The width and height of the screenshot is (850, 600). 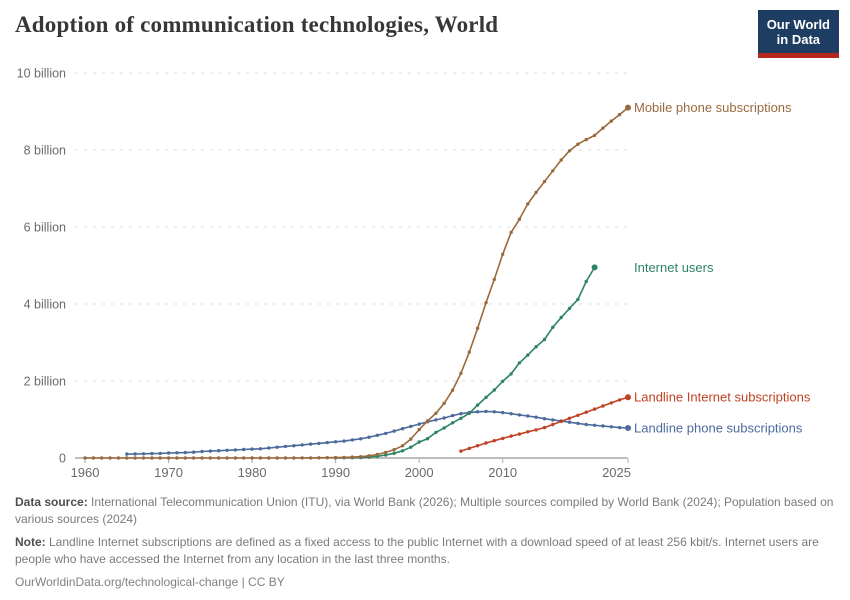 What do you see at coordinates (674, 267) in the screenshot?
I see `series-label-internet-users: Internet users` at bounding box center [674, 267].